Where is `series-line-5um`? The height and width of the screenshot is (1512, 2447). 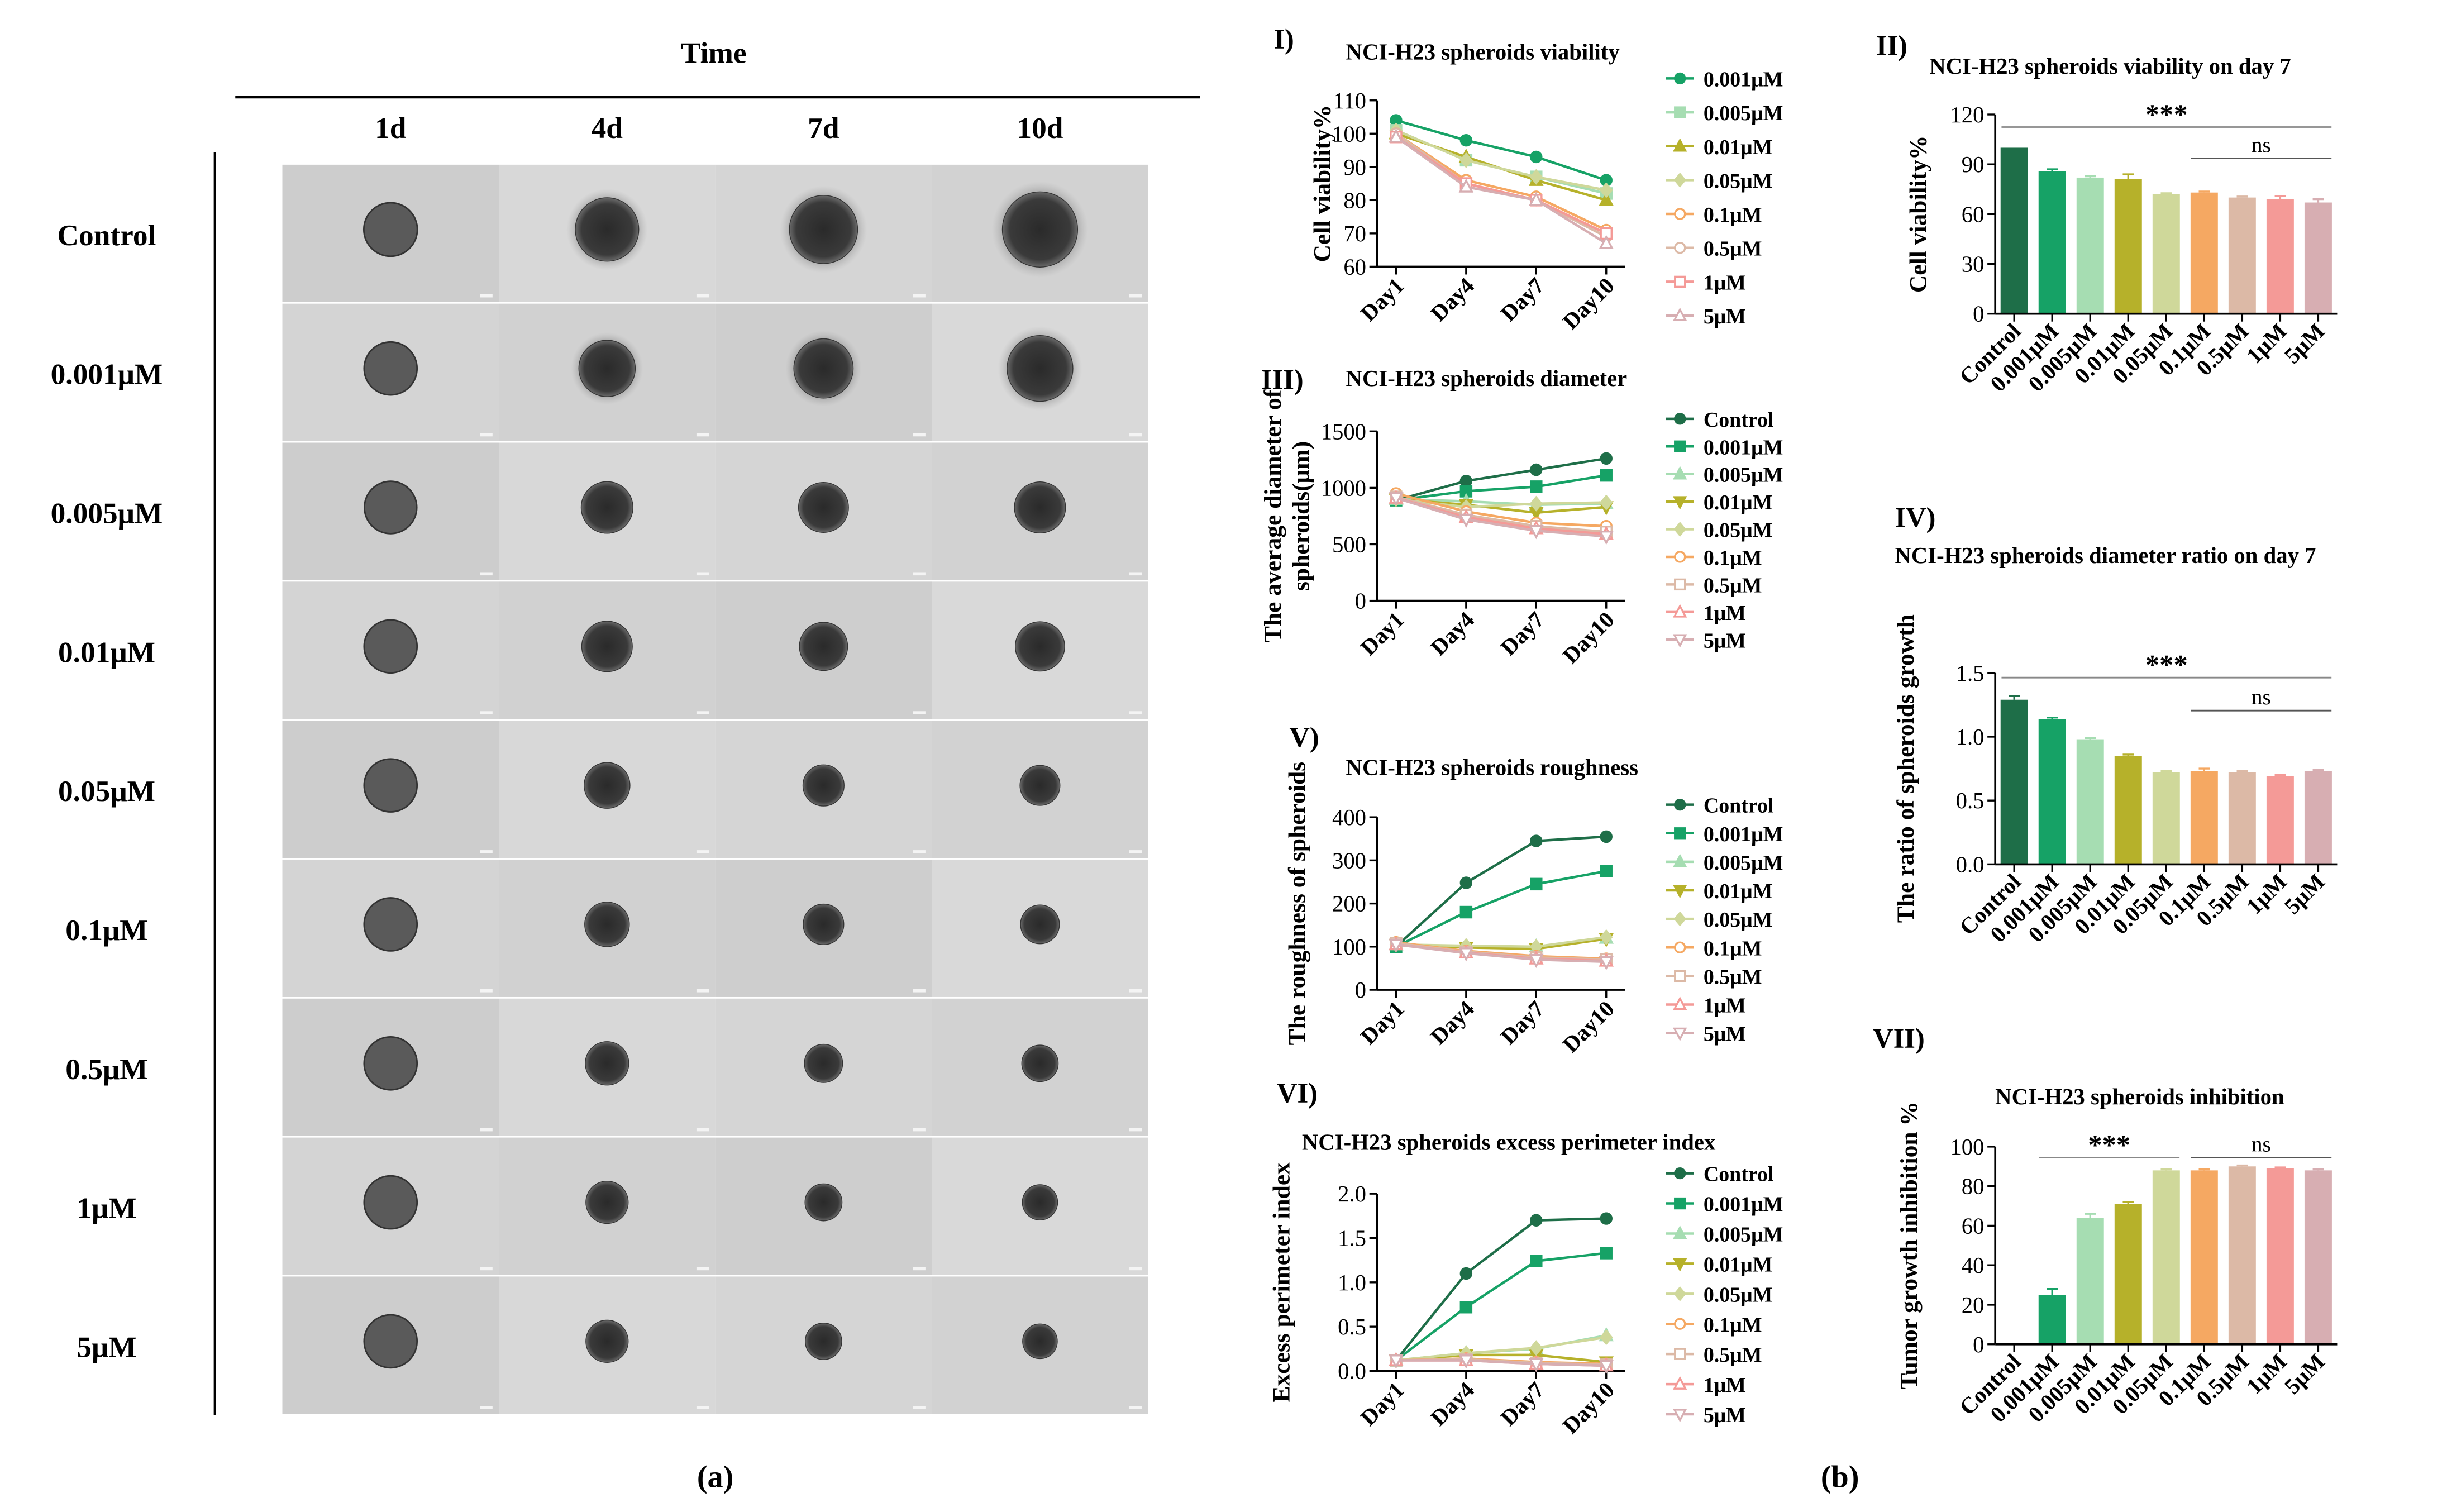 series-line-5um is located at coordinates (1501, 191).